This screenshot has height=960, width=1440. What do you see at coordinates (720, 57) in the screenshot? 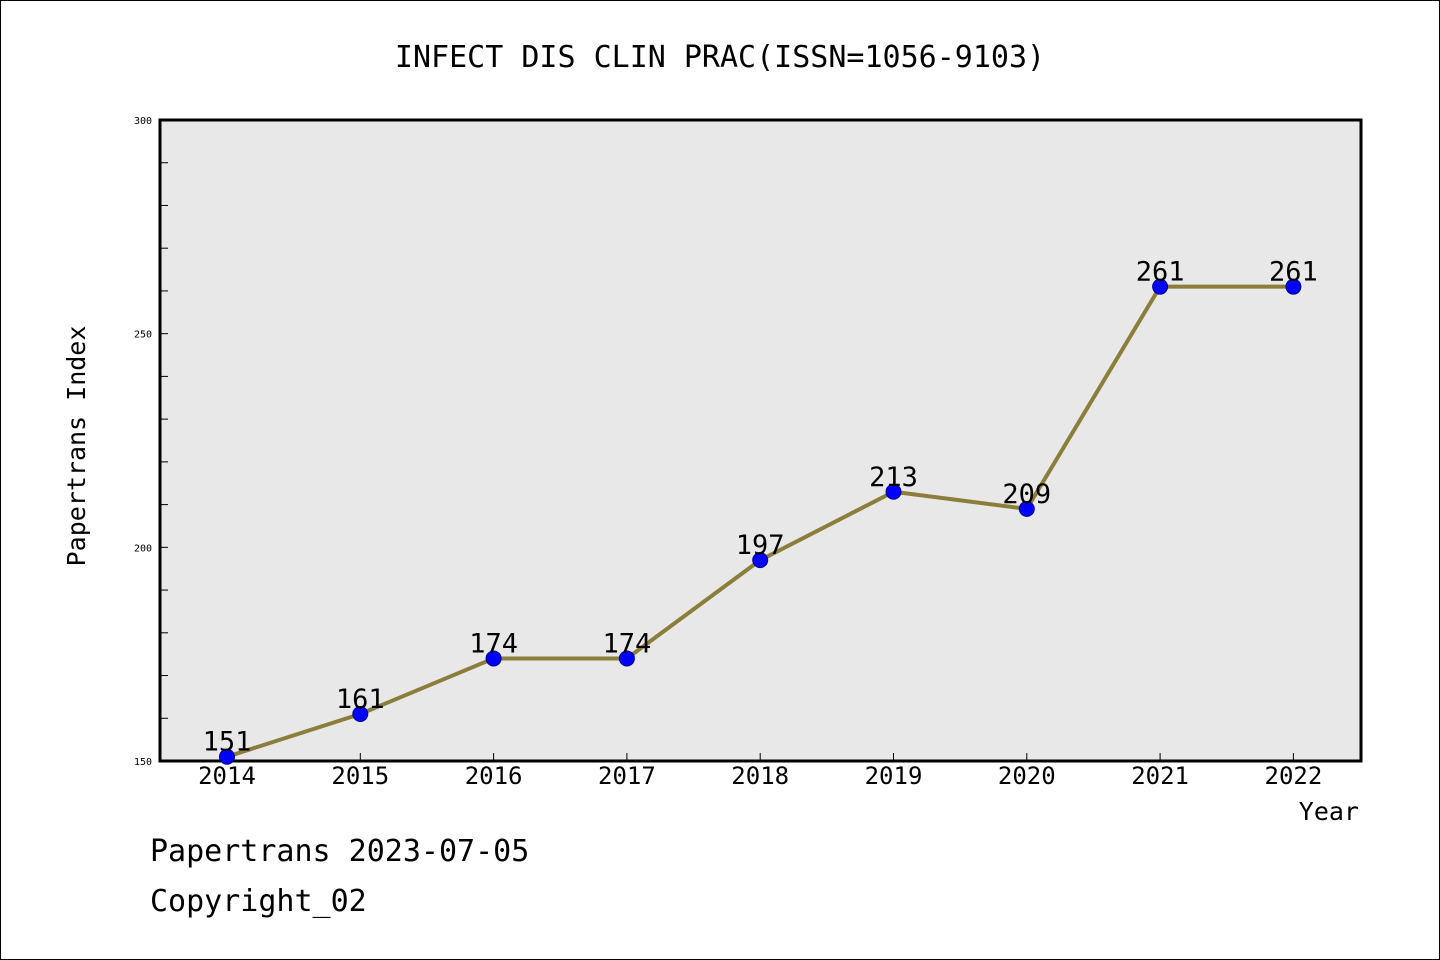
I see `chart-title: INFECT DIS CLIN PRAC(ISSN=1056-9103)` at bounding box center [720, 57].